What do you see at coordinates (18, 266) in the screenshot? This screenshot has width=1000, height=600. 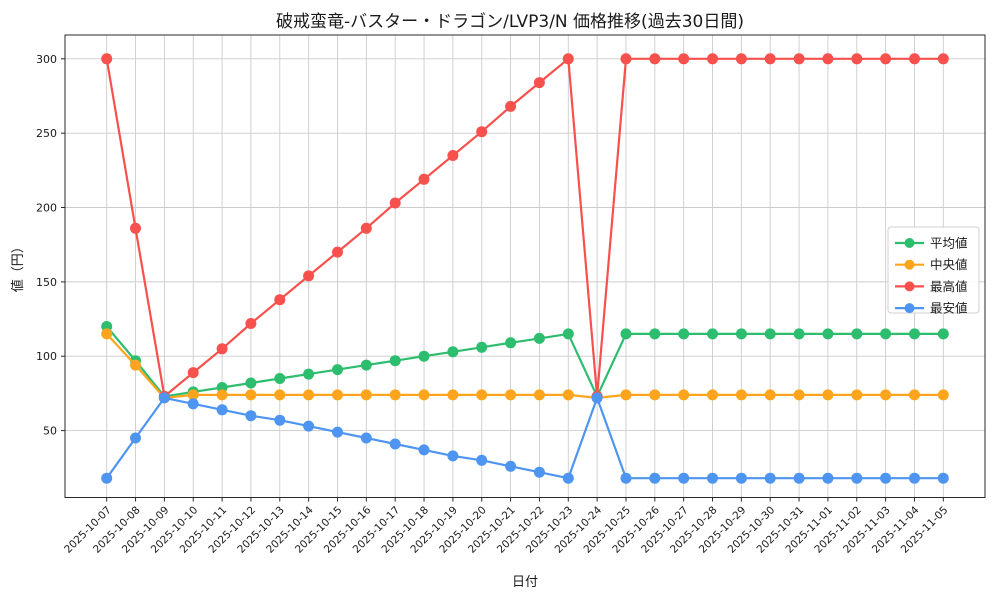 I see `y-axis-label: 値（円）` at bounding box center [18, 266].